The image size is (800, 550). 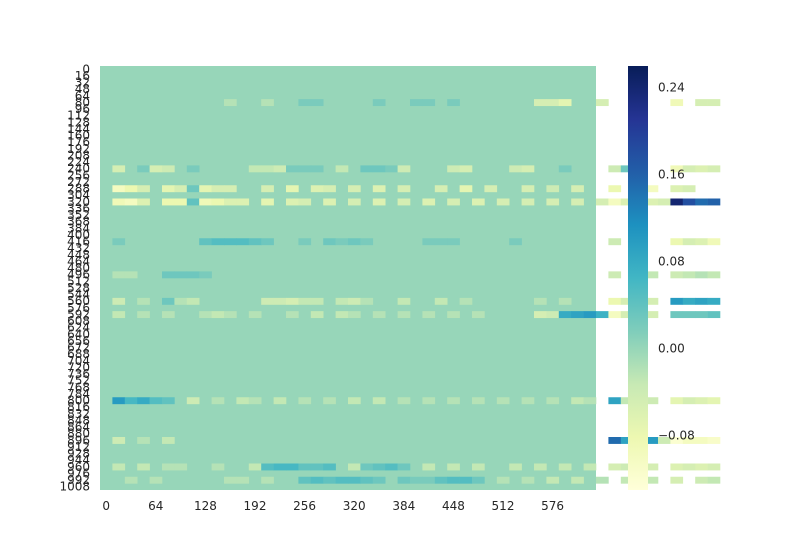 What do you see at coordinates (78, 202) in the screenshot?
I see `y-tick-label: 320` at bounding box center [78, 202].